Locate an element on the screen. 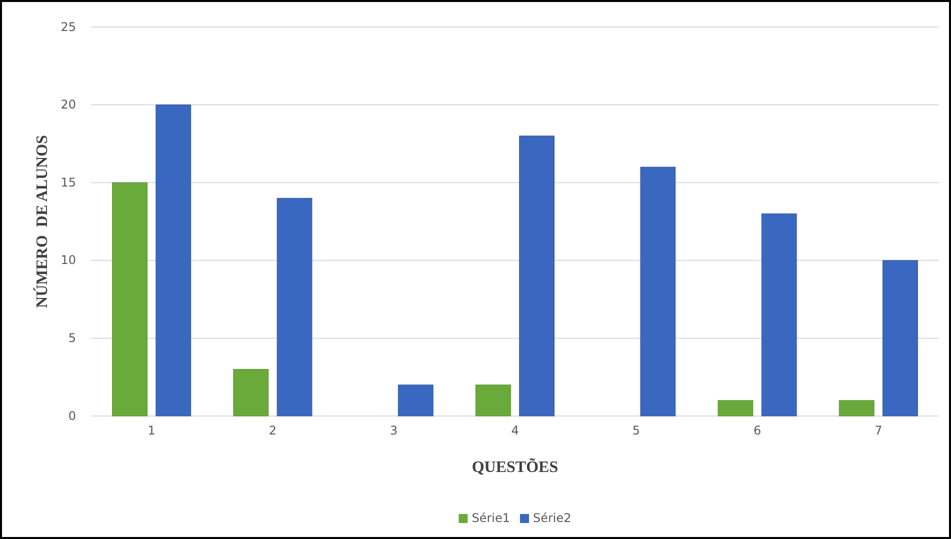 This screenshot has width=951, height=539. x-tick-label: 5 is located at coordinates (636, 431).